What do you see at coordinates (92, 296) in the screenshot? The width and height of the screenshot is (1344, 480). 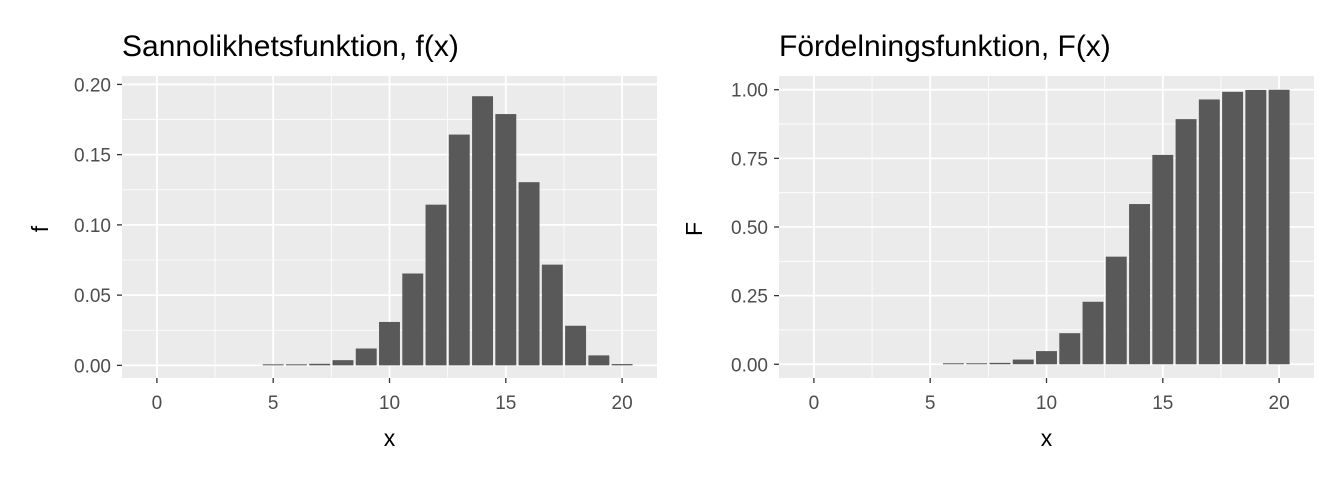 I see `y-tick-label: 0.05` at bounding box center [92, 296].